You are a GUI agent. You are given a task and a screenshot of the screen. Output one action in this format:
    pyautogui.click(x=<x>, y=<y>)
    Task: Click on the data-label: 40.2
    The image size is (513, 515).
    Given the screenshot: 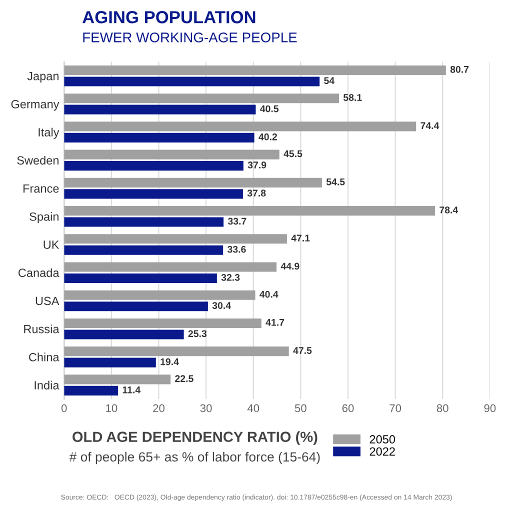 What is the action you would take?
    pyautogui.click(x=268, y=136)
    